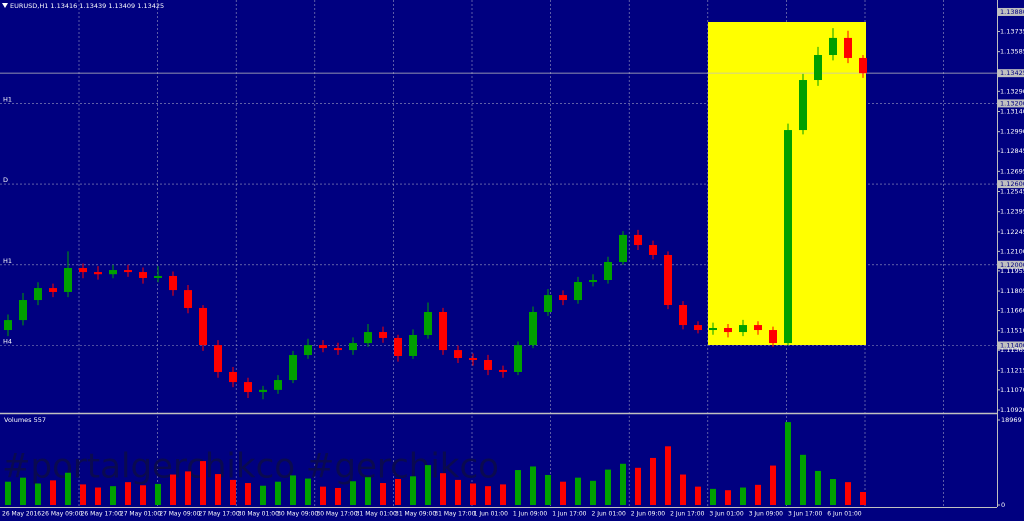 The height and width of the screenshot is (521, 1024). Describe the element at coordinates (179, 514) in the screenshot. I see `x-tick-label: 27 May 09:00` at that location.